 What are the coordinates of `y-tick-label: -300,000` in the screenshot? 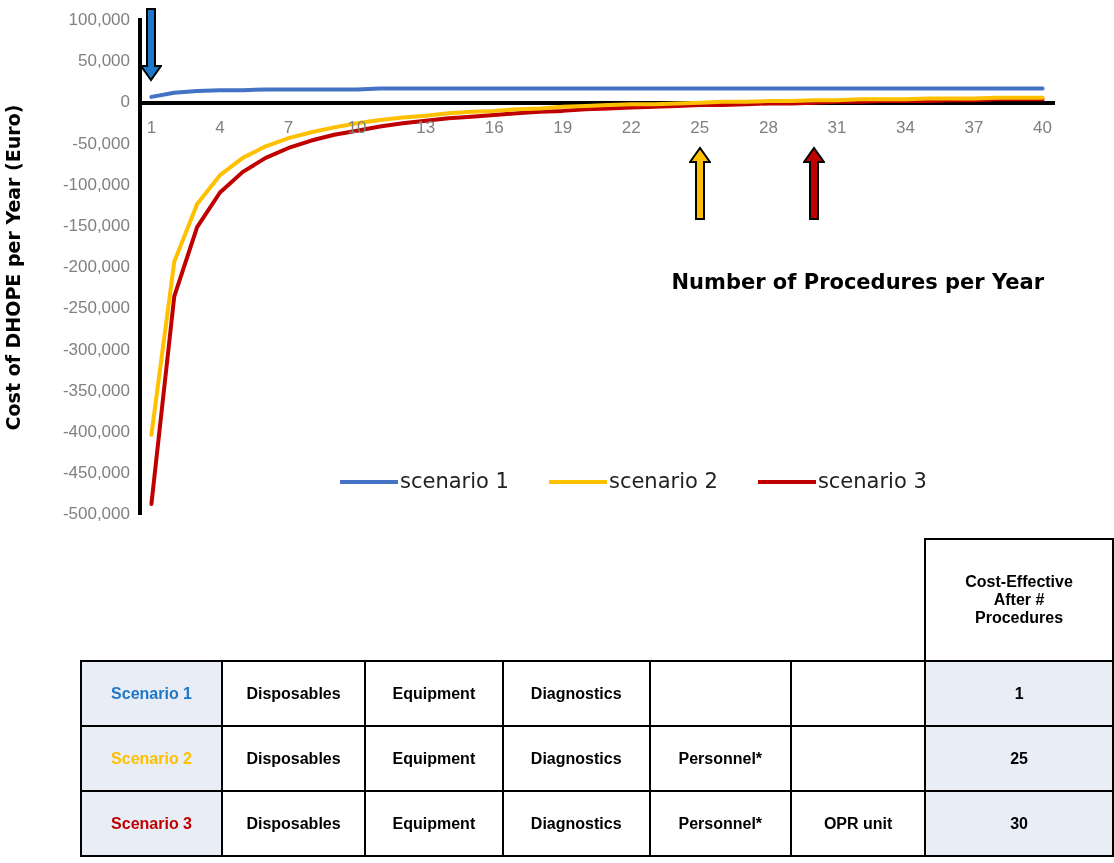 It's located at (96, 349).